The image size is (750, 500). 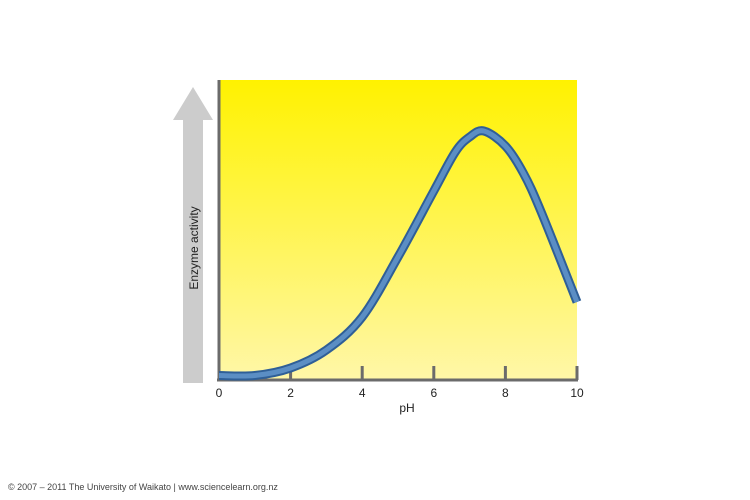 What do you see at coordinates (219, 393) in the screenshot?
I see `x-tick-label-0: 0` at bounding box center [219, 393].